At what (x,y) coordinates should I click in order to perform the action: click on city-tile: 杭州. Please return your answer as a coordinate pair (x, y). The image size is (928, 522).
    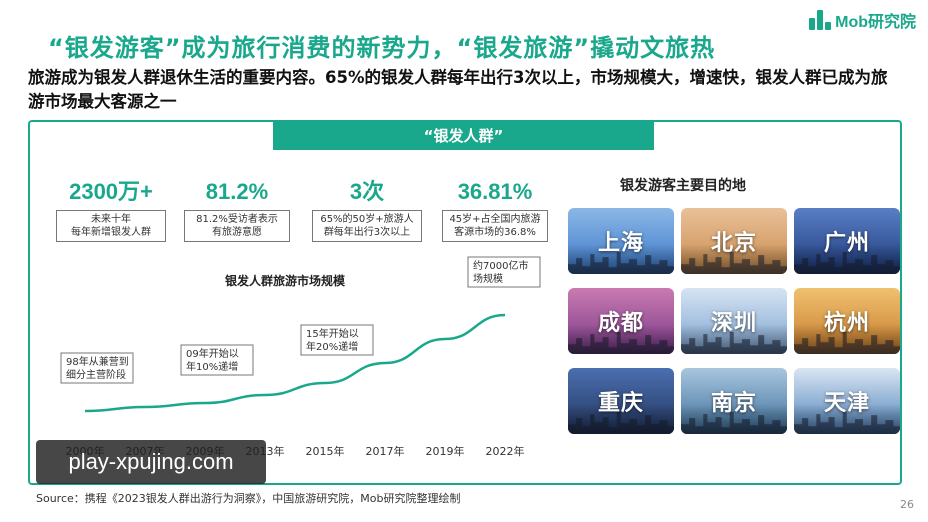
    Looking at the image, I should click on (847, 321).